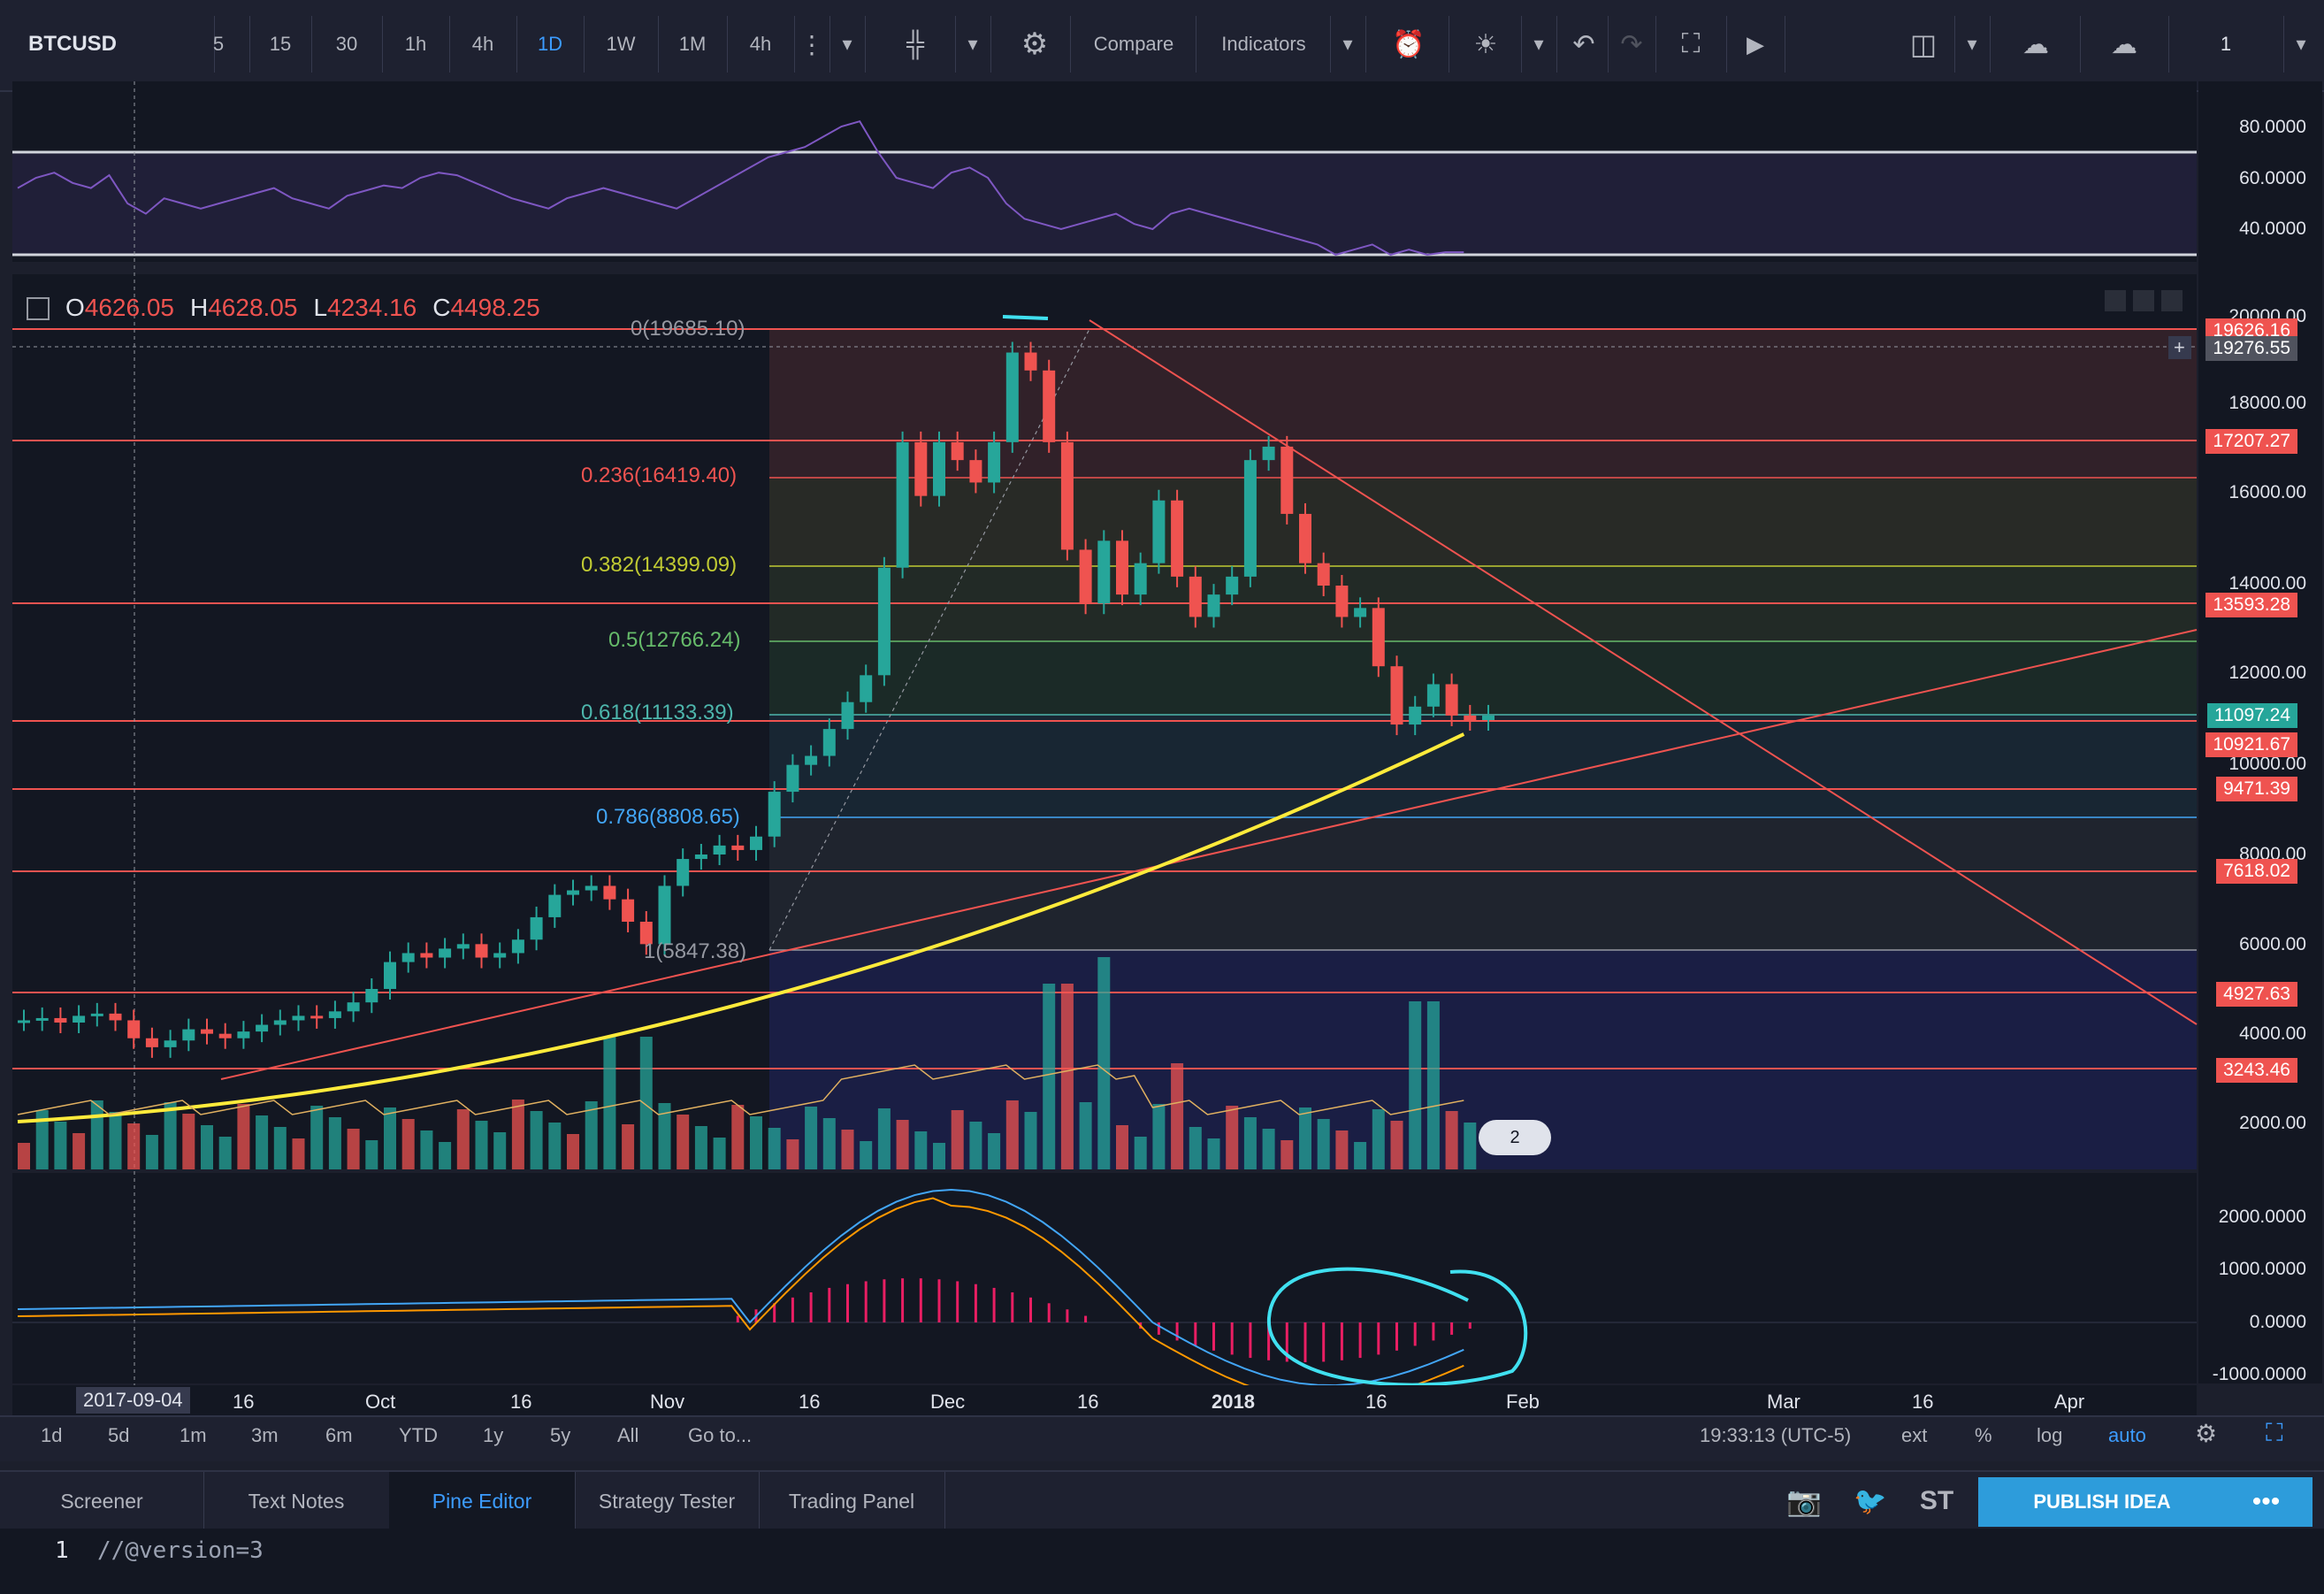 The height and width of the screenshot is (1594, 2324). I want to click on rsi-pane, so click(1104, 171).